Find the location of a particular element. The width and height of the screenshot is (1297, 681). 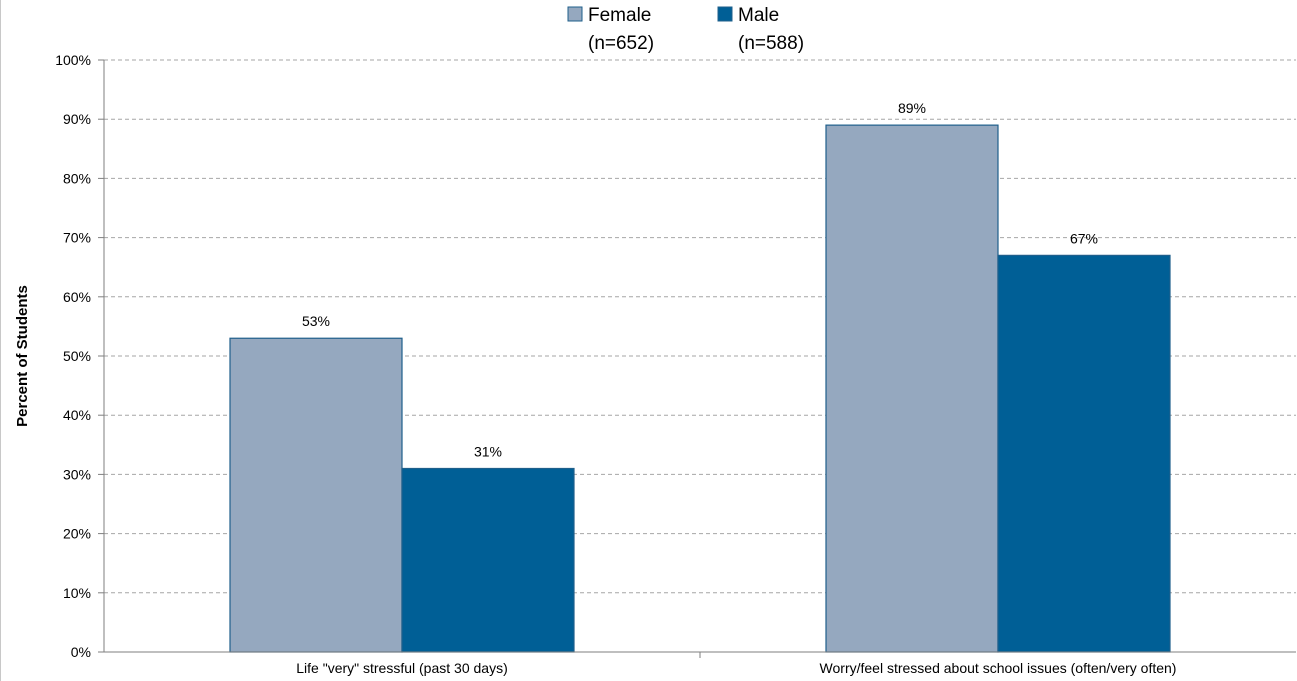

y-tick-label: 50% is located at coordinates (77, 356).